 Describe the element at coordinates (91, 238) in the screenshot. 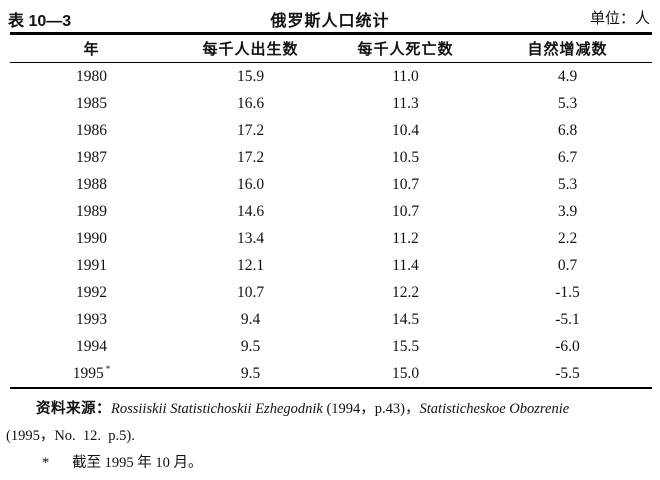

I see `cell-year: 1990` at that location.